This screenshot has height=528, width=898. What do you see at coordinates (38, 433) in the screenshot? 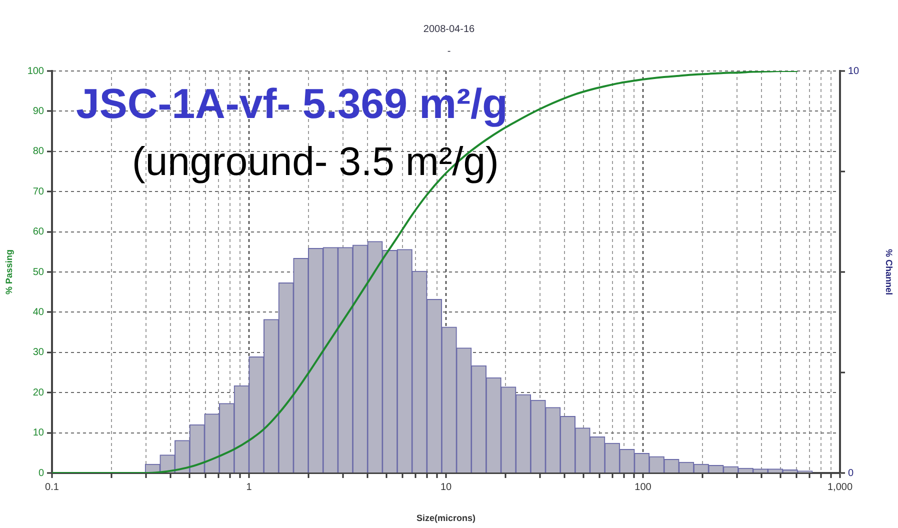
I see `y-tick-label: 10` at bounding box center [38, 433].